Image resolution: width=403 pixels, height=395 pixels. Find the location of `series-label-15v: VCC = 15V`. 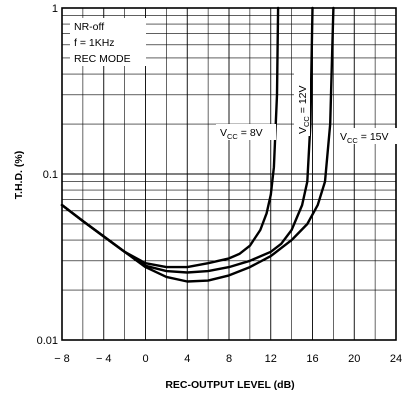

series-label-15v: VCC = 15V is located at coordinates (367, 136).